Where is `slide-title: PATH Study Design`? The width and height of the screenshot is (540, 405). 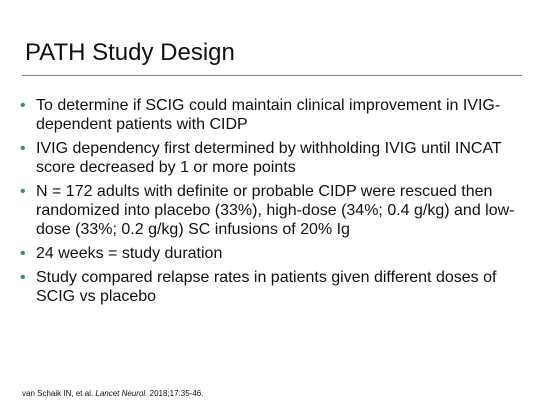 slide-title: PATH Study Design is located at coordinates (130, 52).